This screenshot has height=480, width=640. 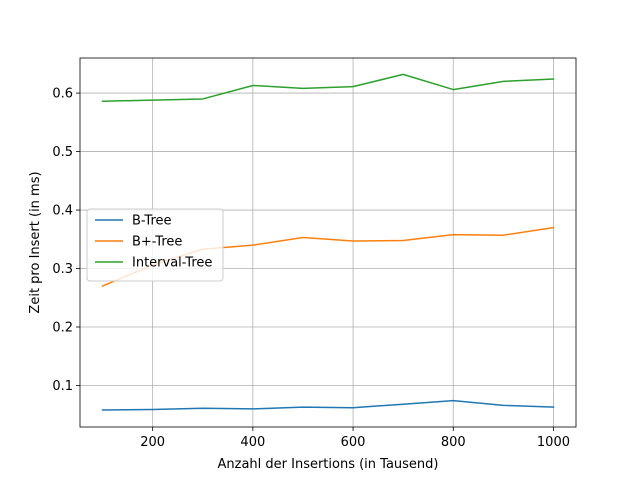 I want to click on x-tick-label: 800, so click(x=453, y=442).